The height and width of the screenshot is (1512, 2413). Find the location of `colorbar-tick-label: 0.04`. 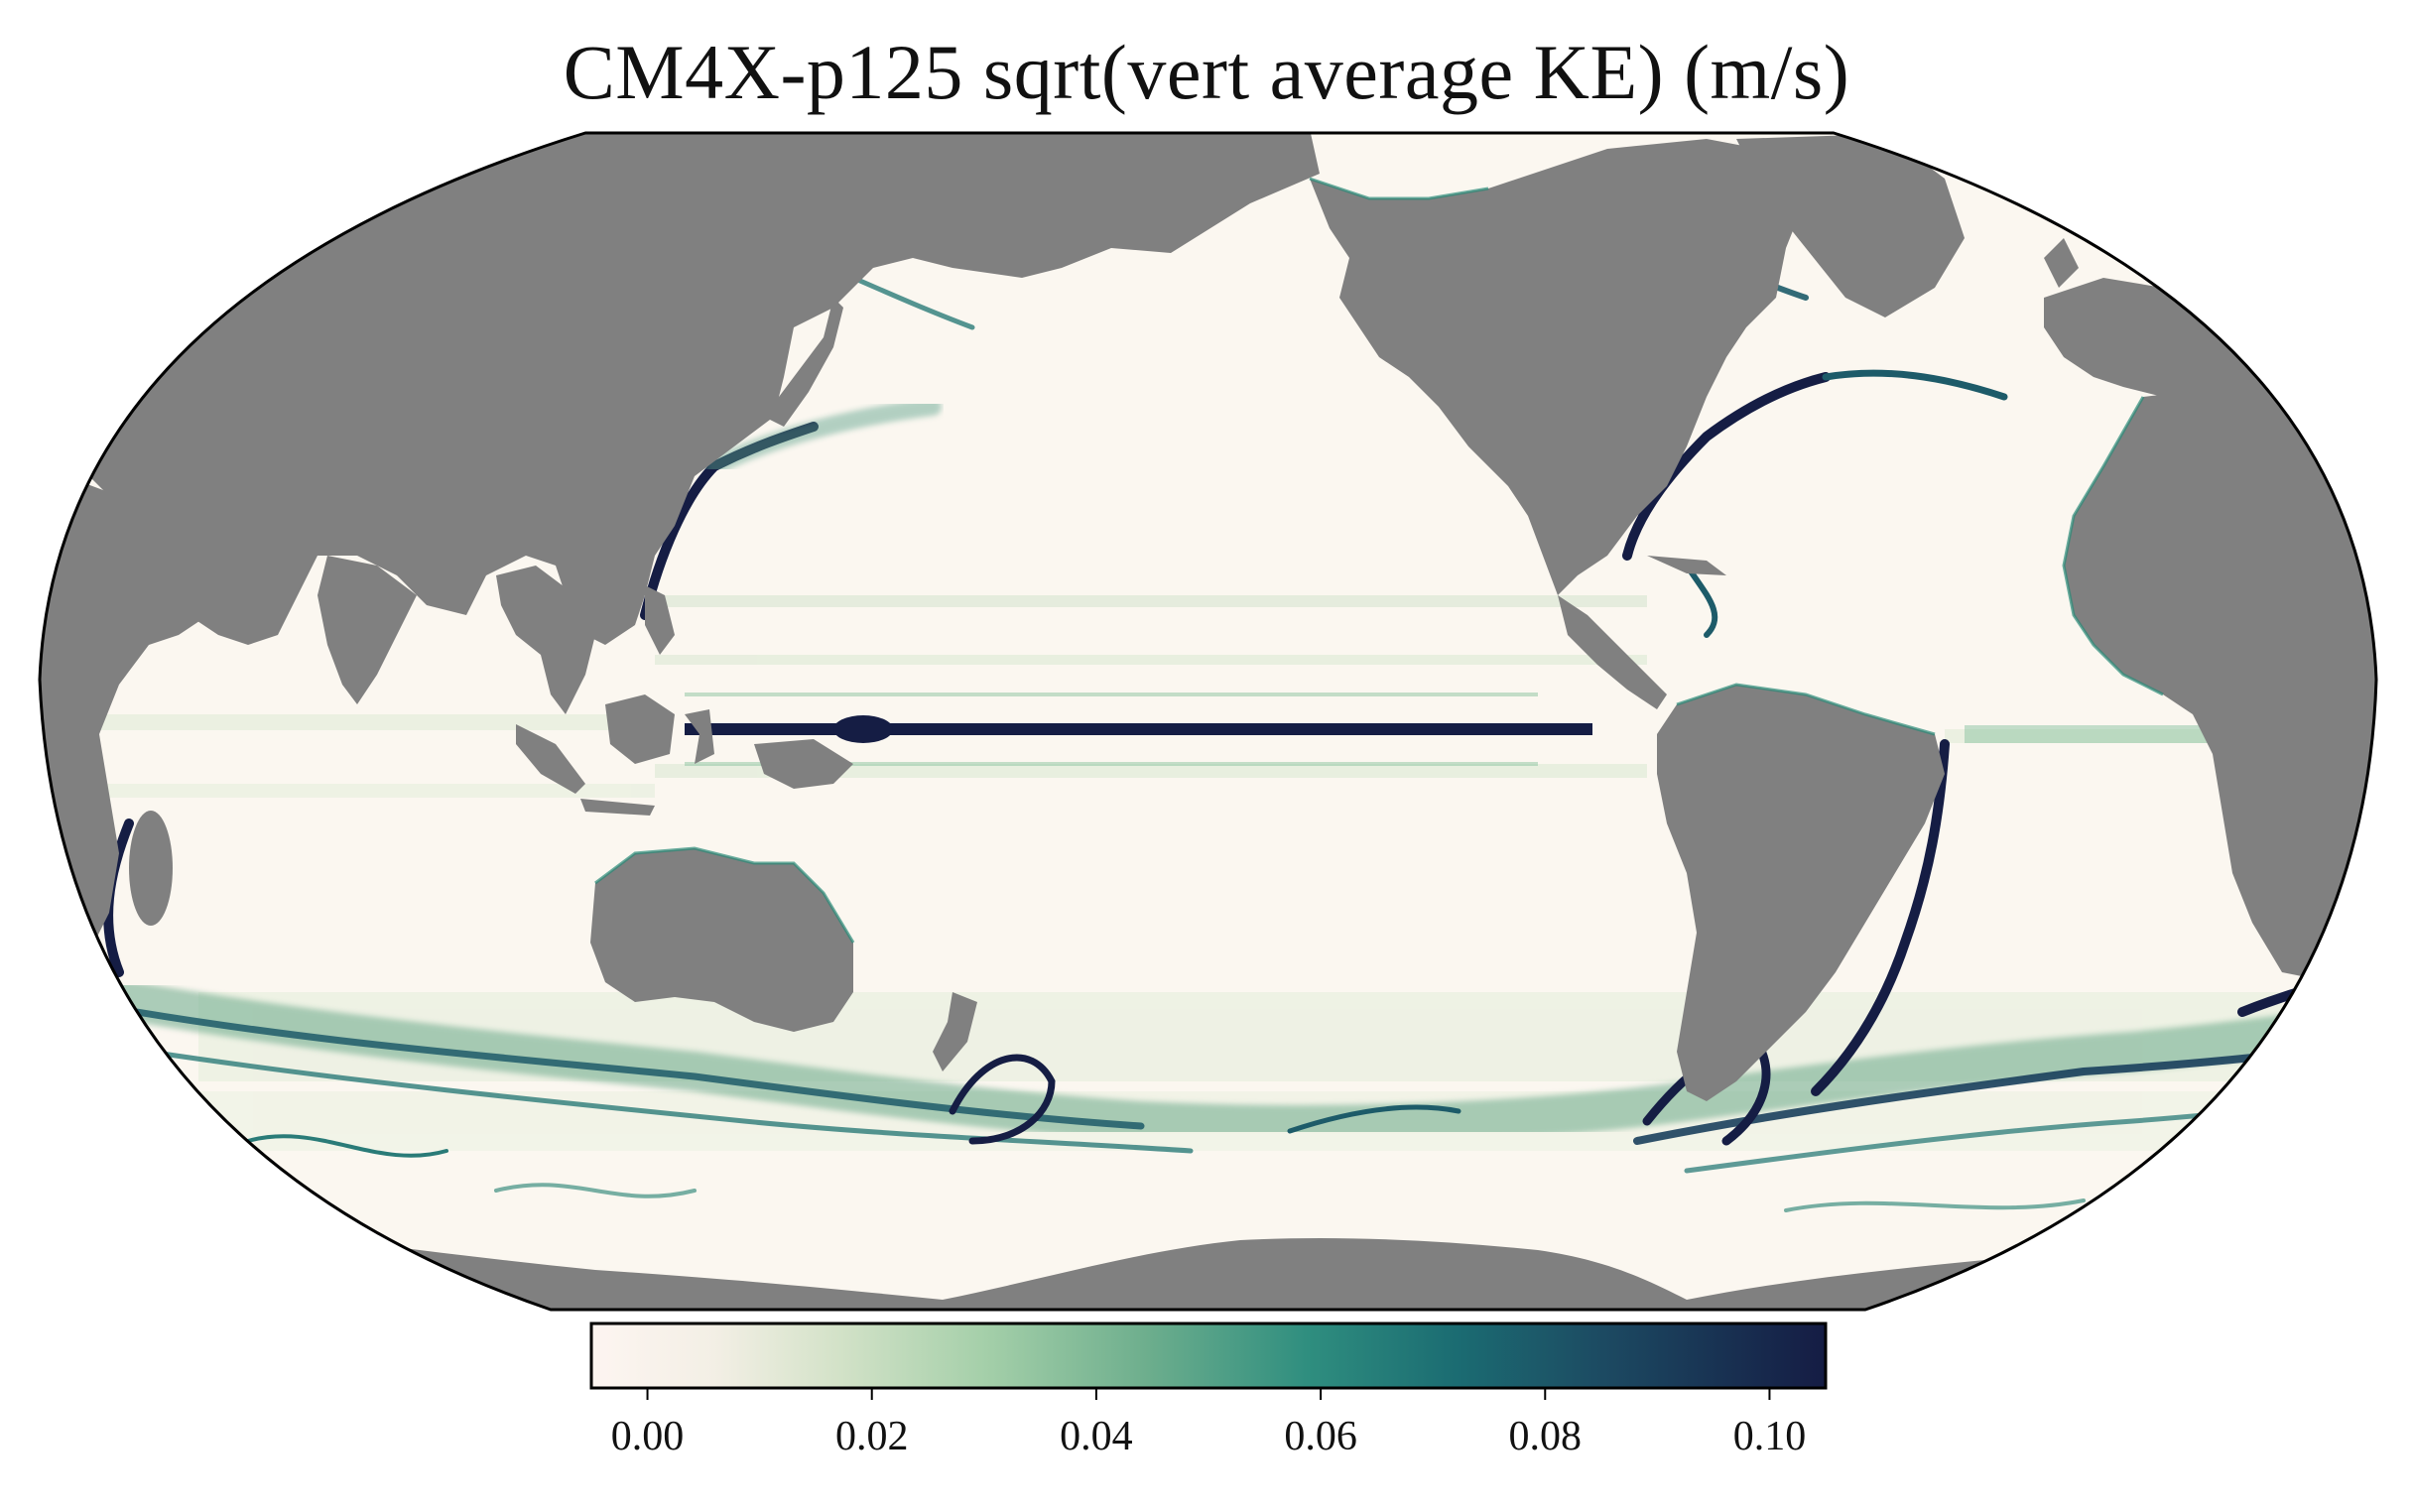

colorbar-tick-label: 0.04 is located at coordinates (1096, 1436).